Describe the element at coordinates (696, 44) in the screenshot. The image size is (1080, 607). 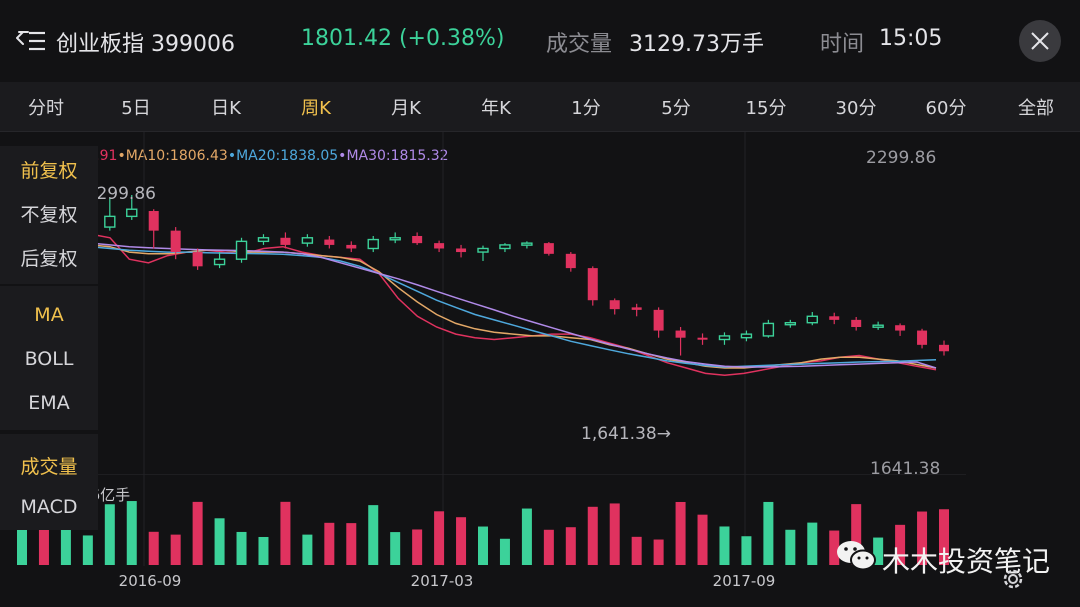
I see `volume-value: 3129.73万手` at that location.